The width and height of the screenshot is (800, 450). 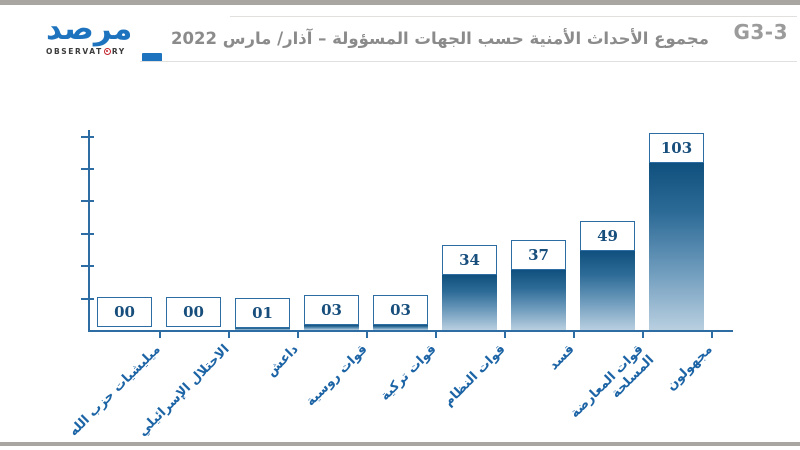 I want to click on bar-value: 34, so click(x=469, y=260).